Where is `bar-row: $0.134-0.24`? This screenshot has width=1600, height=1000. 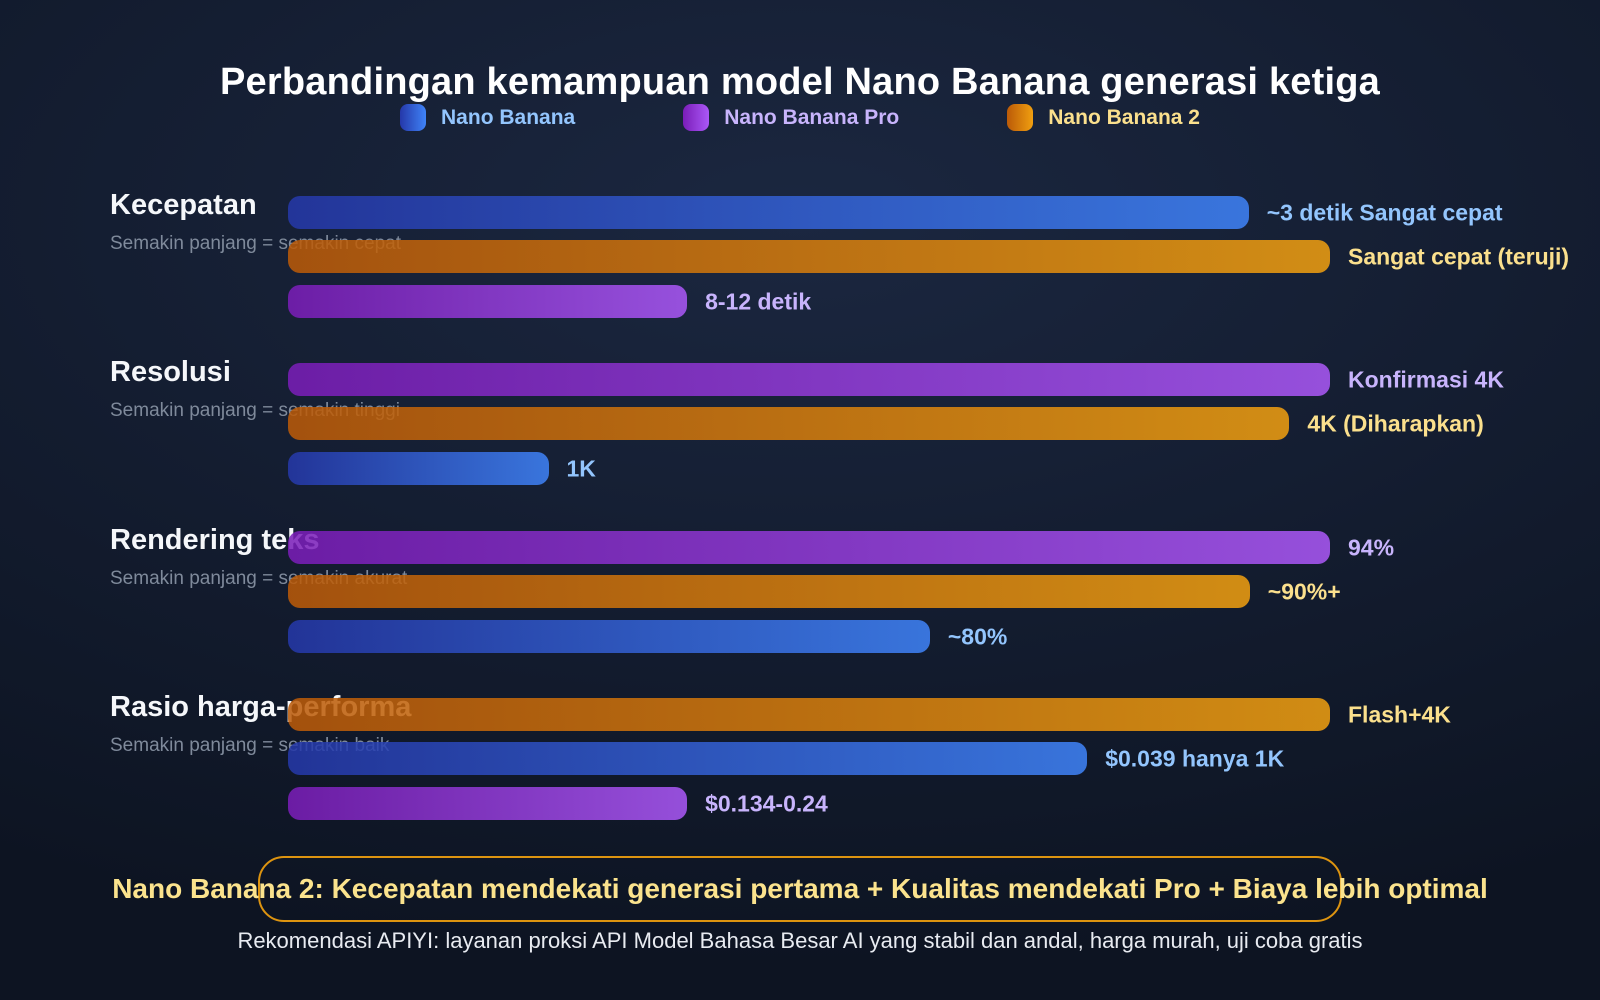
bar-row: $0.134-0.24 is located at coordinates (809, 803).